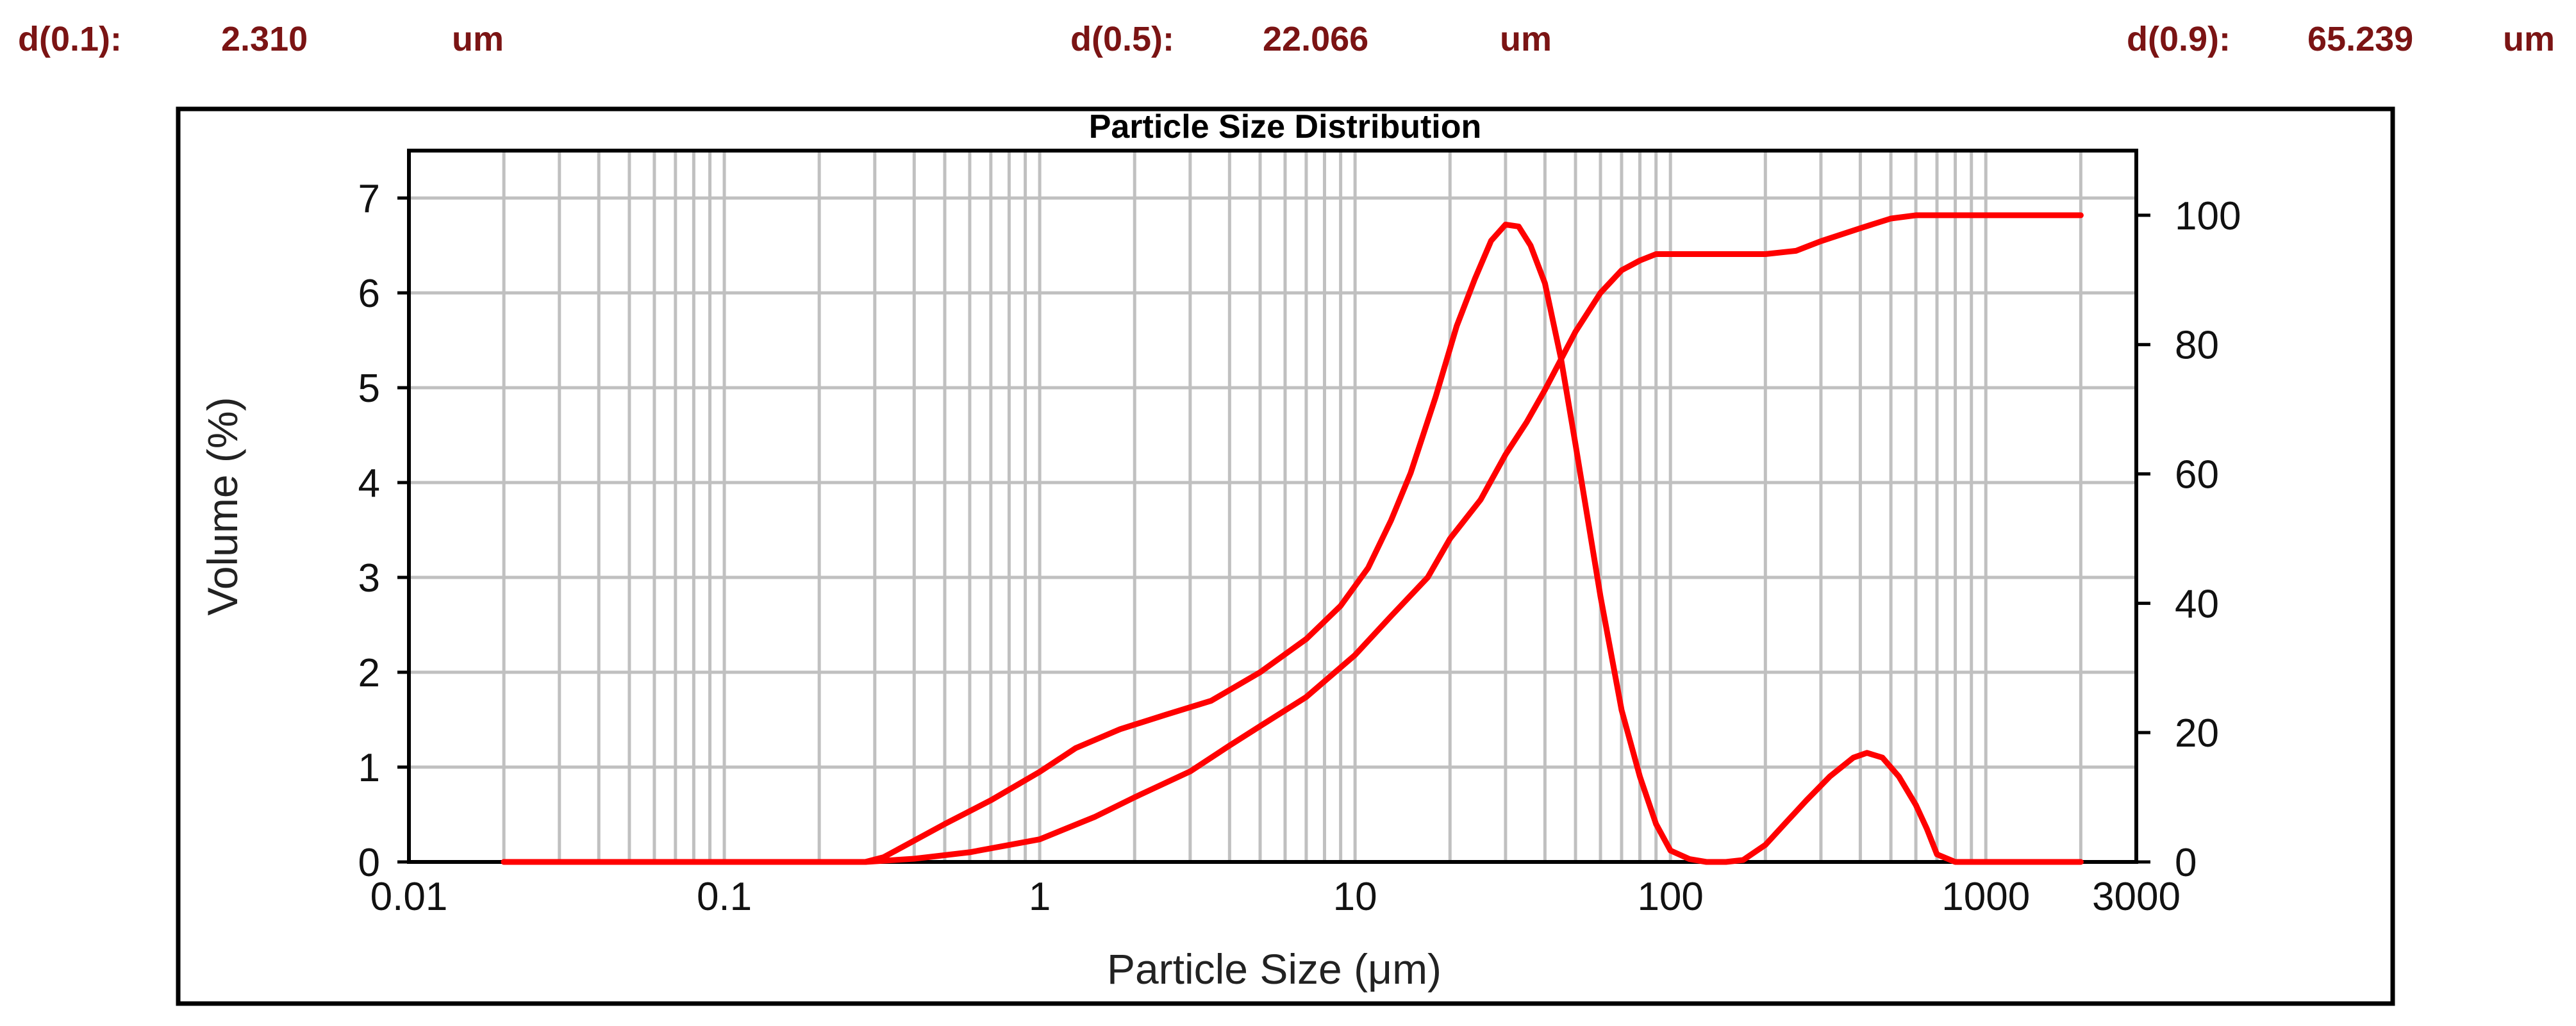 The height and width of the screenshot is (1026, 2576). Describe the element at coordinates (369, 389) in the screenshot. I see `y-tick-label: 5` at that location.